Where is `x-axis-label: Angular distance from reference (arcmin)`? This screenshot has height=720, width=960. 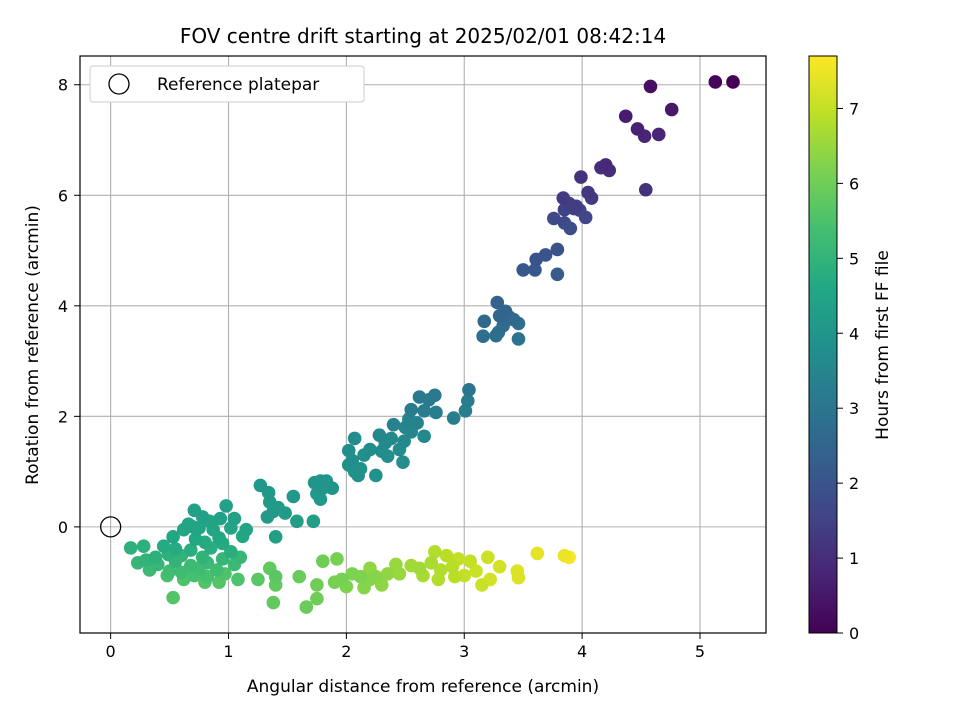 x-axis-label: Angular distance from reference (arcmin) is located at coordinates (423, 687).